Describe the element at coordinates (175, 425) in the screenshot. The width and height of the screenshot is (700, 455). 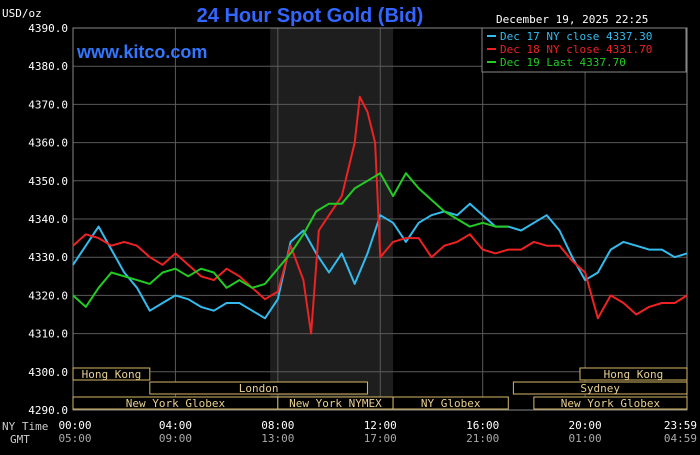
I see `x-tick-label-ny: 04:00` at that location.